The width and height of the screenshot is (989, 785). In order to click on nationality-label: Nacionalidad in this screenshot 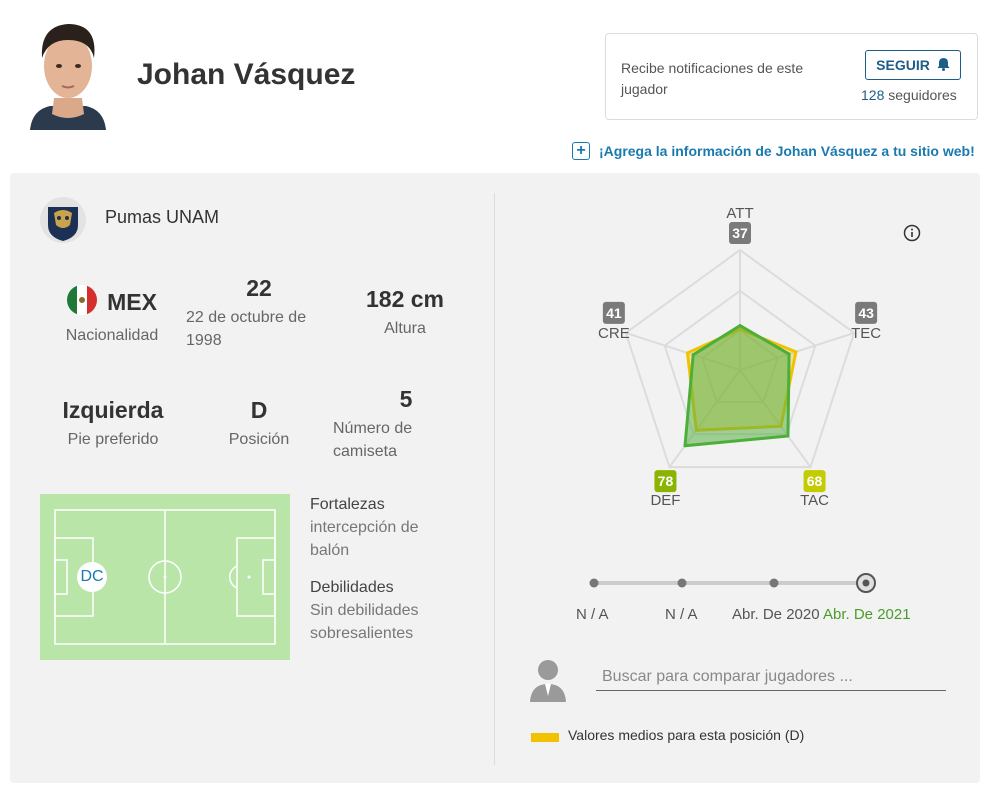, I will do `click(112, 335)`.